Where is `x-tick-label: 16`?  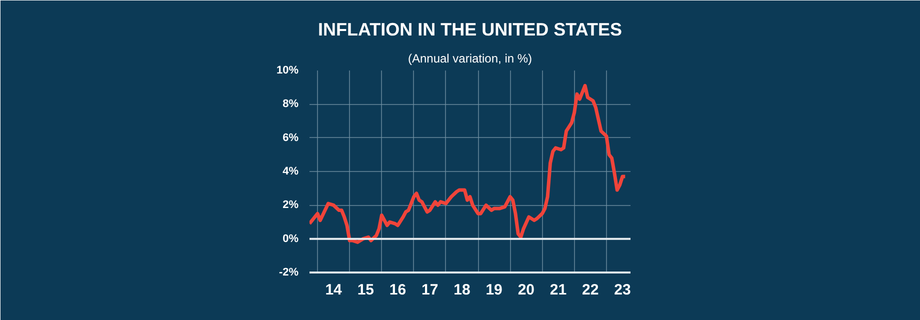 x-tick-label: 16 is located at coordinates (397, 290).